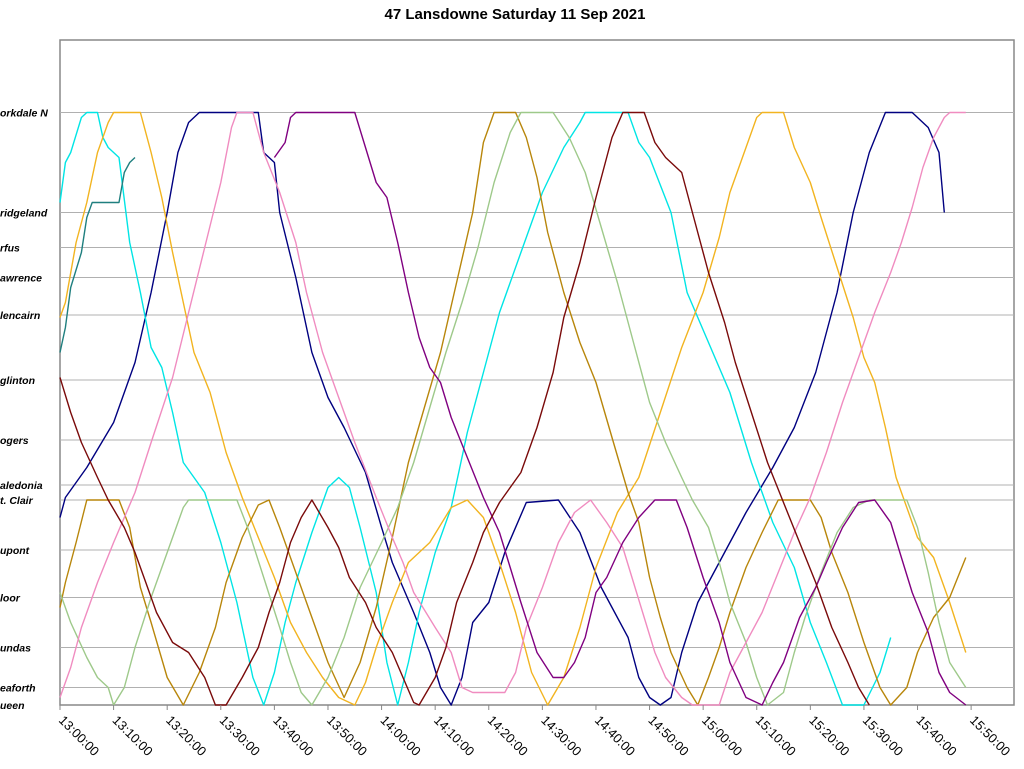  I want to click on stop-label: ueen, so click(12, 706).